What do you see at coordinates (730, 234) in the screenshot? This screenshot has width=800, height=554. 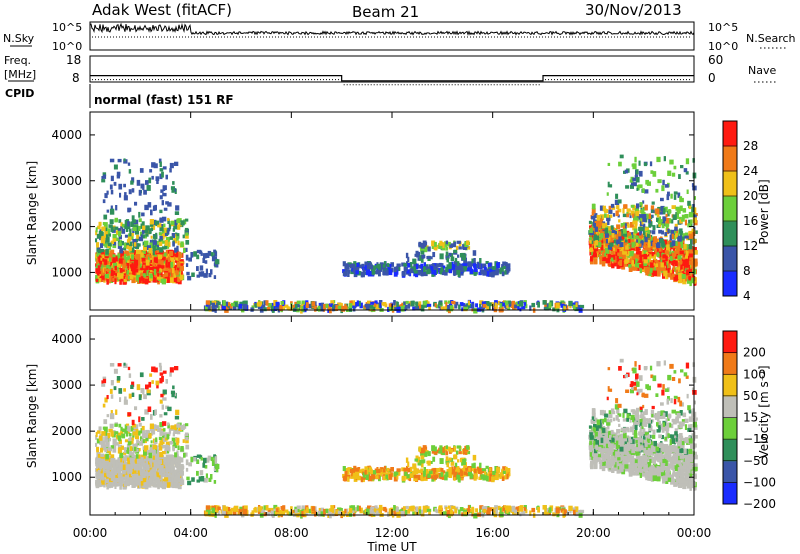 I see `colorbar-segment` at bounding box center [730, 234].